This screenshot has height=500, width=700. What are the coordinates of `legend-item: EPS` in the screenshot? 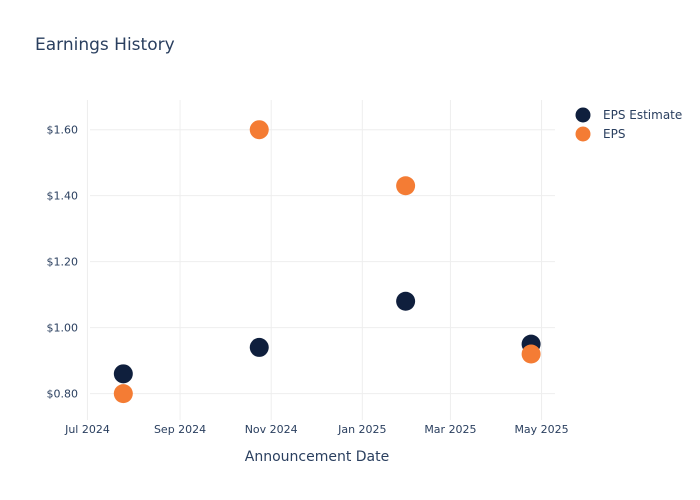 It's located at (600, 134).